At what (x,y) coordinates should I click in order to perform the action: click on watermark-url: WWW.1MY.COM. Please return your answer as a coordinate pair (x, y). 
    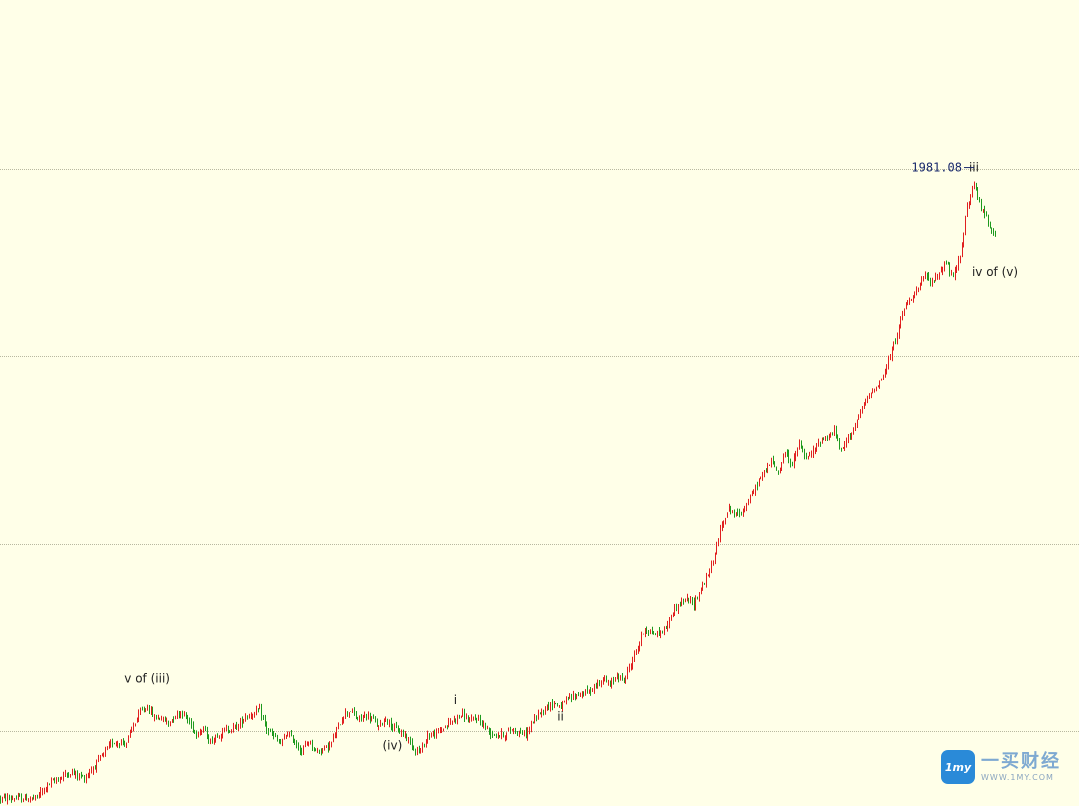
    Looking at the image, I should click on (1017, 777).